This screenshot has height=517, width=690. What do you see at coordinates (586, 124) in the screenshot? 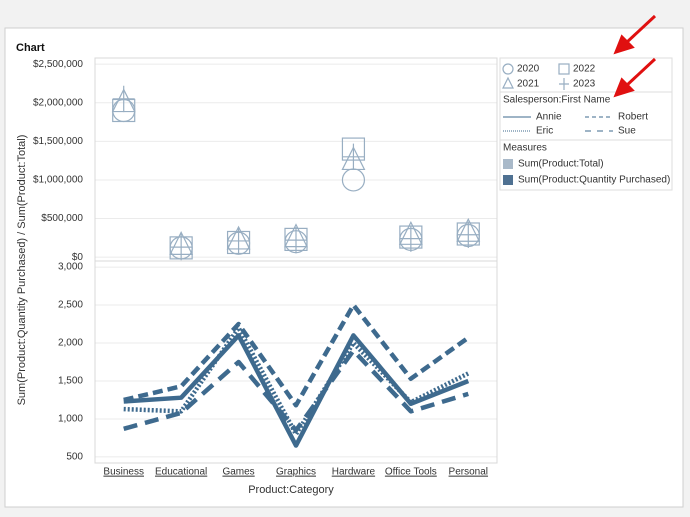
I see `legend-box` at bounding box center [586, 124].